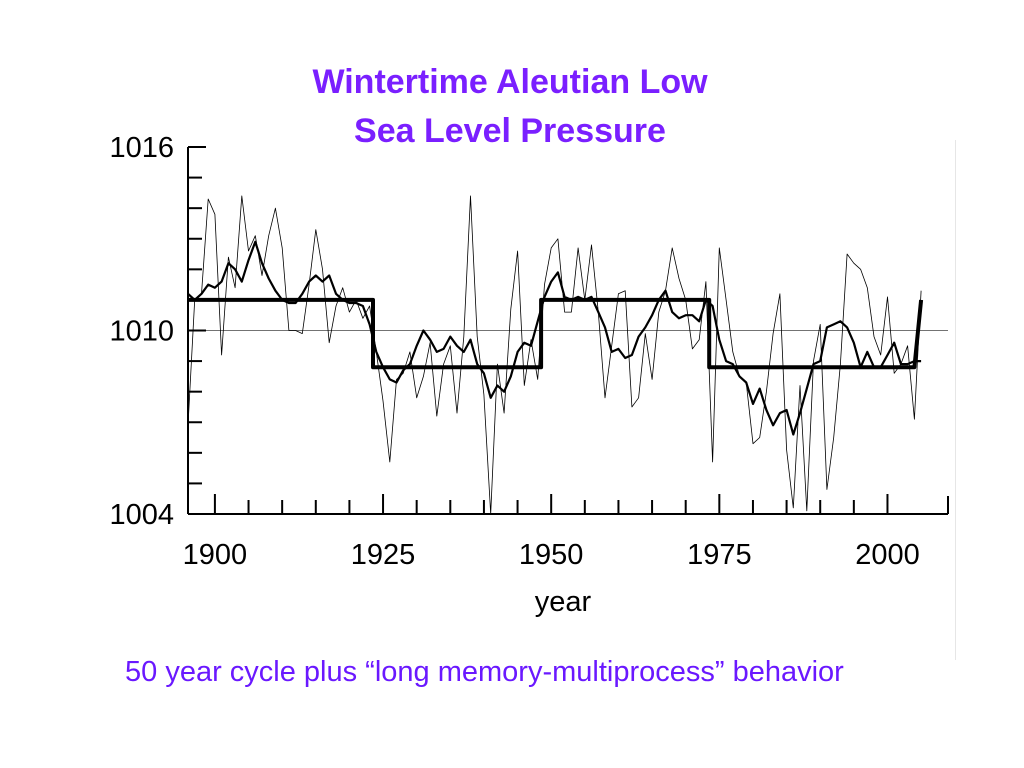 The image size is (1024, 768). What do you see at coordinates (215, 555) in the screenshot?
I see `x-tick-label: 1900` at bounding box center [215, 555].